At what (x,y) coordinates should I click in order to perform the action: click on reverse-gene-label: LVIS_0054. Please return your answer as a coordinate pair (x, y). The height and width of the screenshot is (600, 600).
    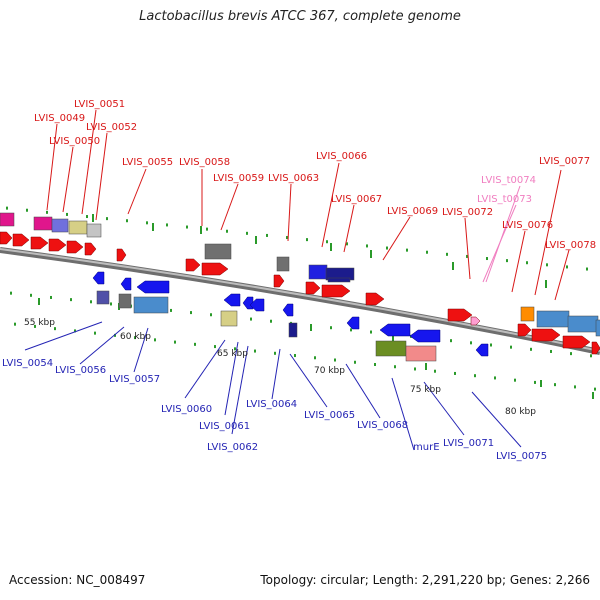
    Looking at the image, I should click on (27, 363).